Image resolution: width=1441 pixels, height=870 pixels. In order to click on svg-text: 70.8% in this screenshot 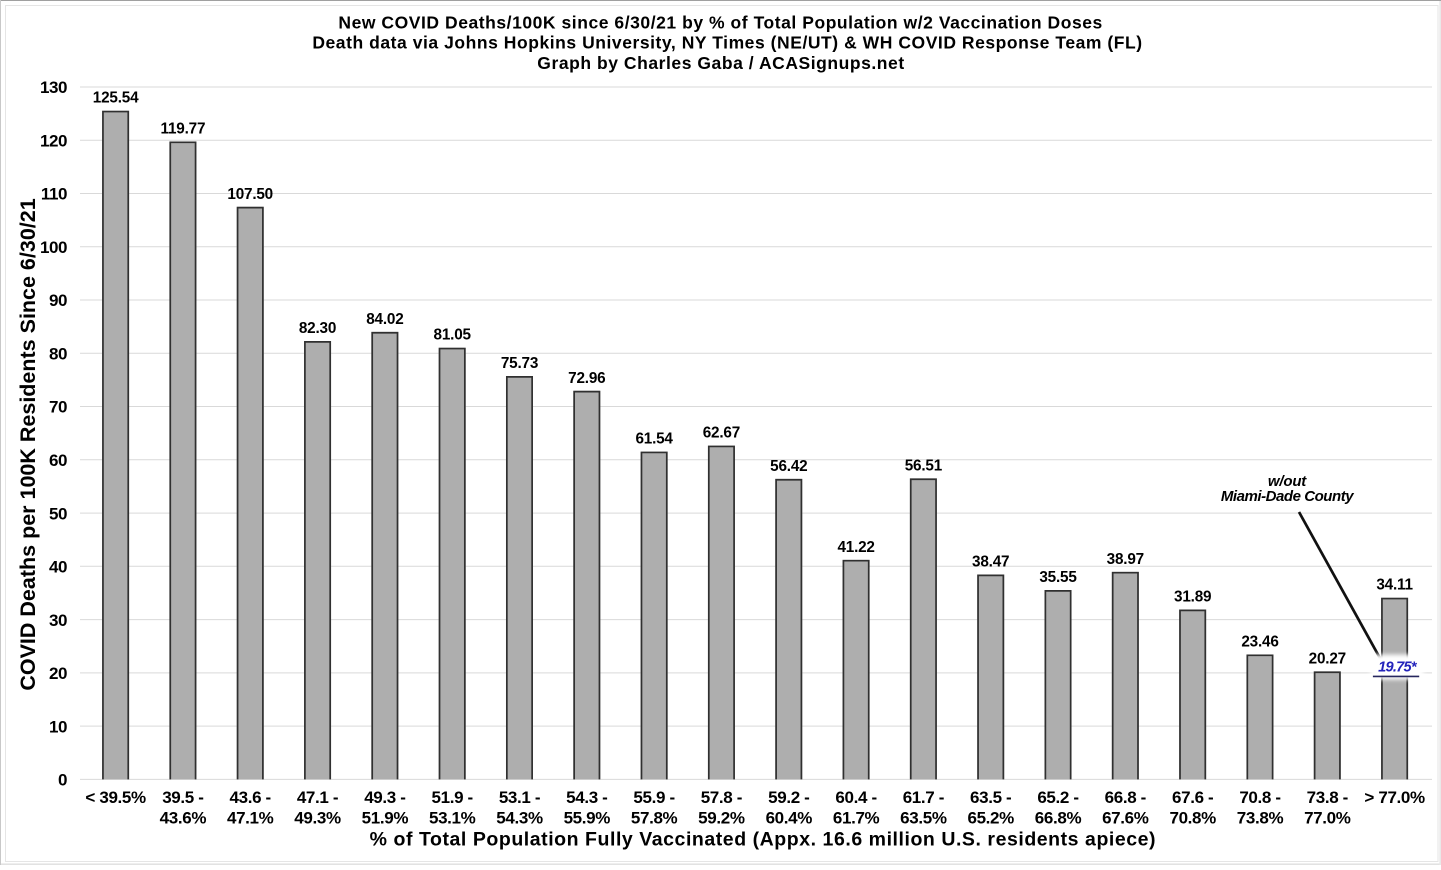, I will do `click(1192, 818)`.